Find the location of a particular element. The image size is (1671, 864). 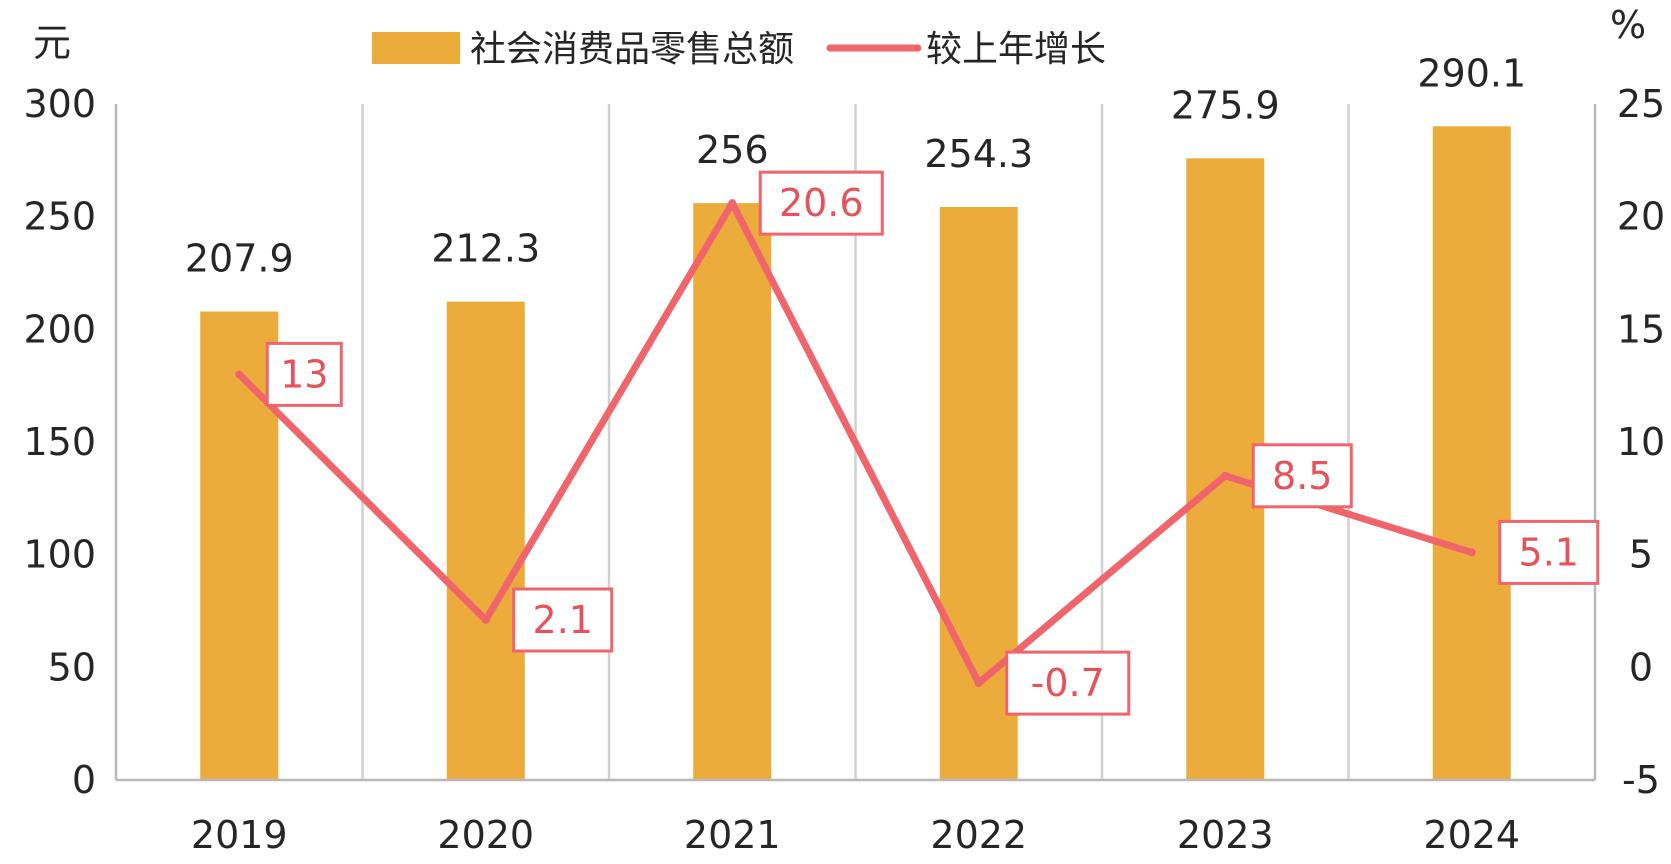

x-axis-tick-label: 2023 is located at coordinates (1225, 835).